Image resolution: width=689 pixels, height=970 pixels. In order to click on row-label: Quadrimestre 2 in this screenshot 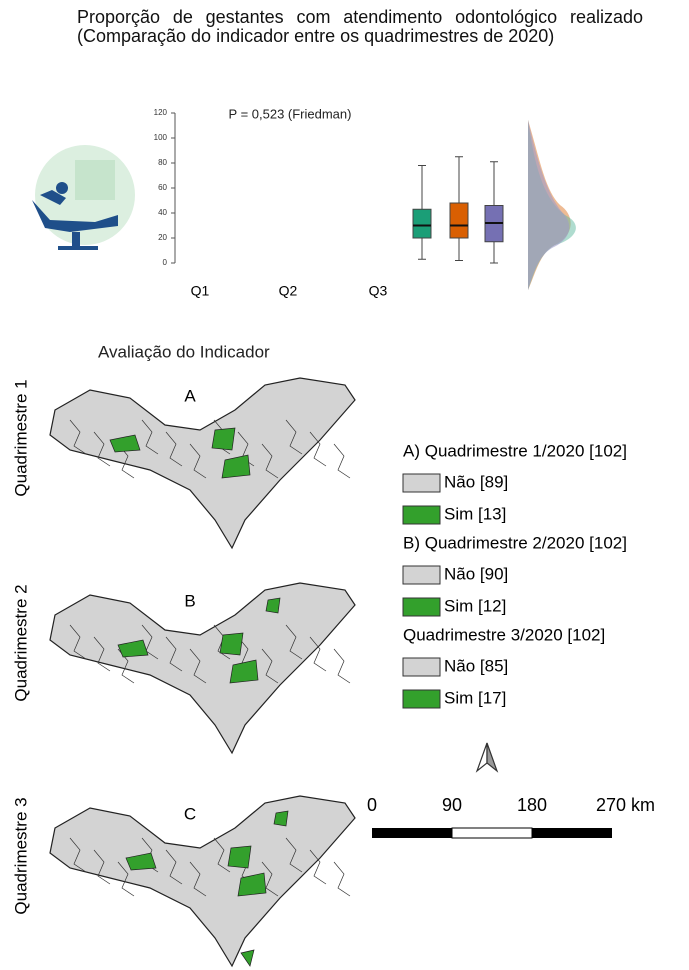, I will do `click(20, 642)`.